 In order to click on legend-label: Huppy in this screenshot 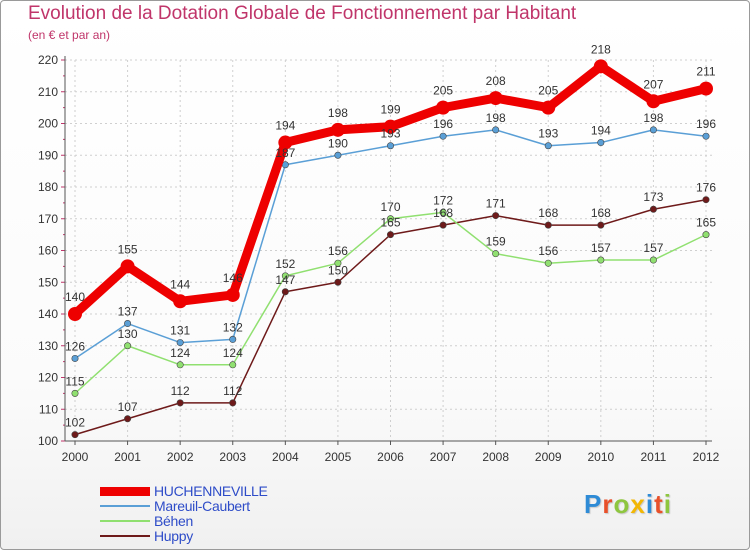, I will do `click(173, 536)`.